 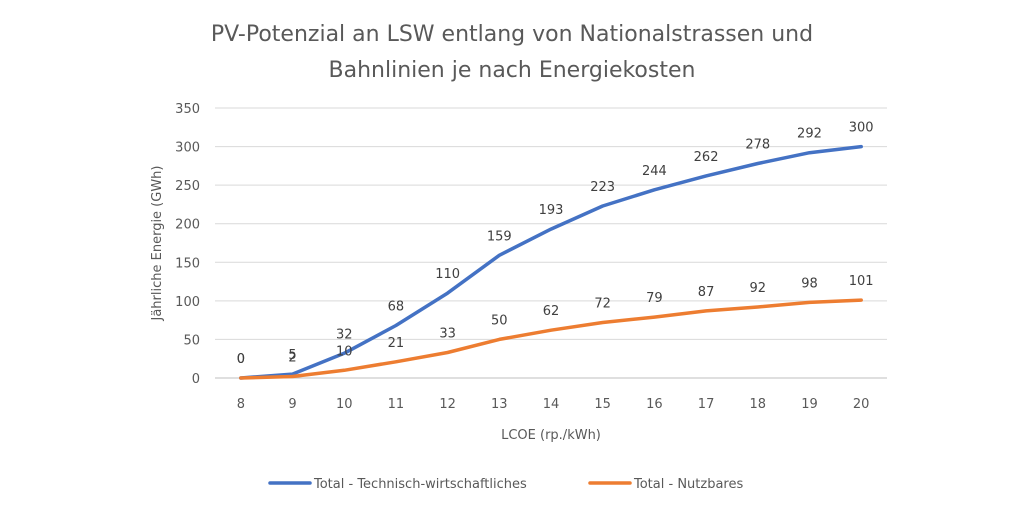 I want to click on y-tick-label: 200, so click(x=187, y=225).